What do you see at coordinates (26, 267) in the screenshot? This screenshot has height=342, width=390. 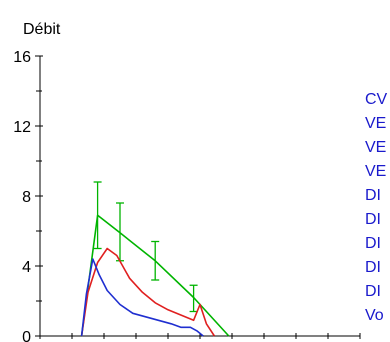 I see `y-tick-label: 4` at bounding box center [26, 267].